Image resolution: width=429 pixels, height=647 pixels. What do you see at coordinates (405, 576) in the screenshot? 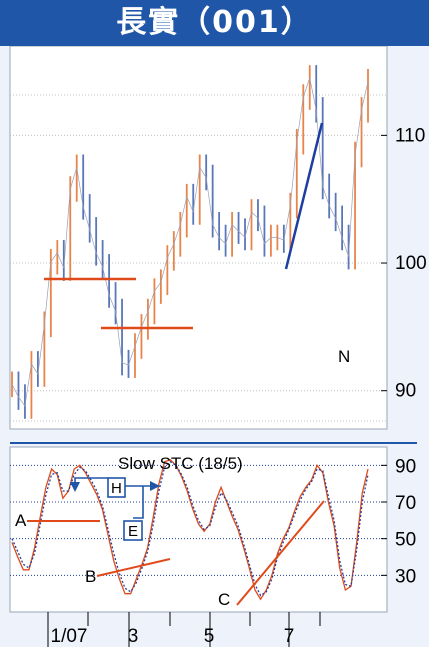
I see `indicator-tick-label-3: 30` at bounding box center [405, 576].